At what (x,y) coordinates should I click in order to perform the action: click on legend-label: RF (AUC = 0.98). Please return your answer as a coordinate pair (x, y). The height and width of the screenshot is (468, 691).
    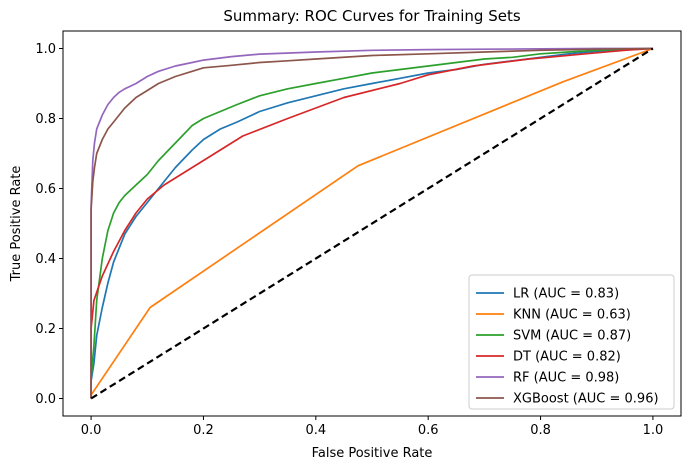
    Looking at the image, I should click on (566, 378).